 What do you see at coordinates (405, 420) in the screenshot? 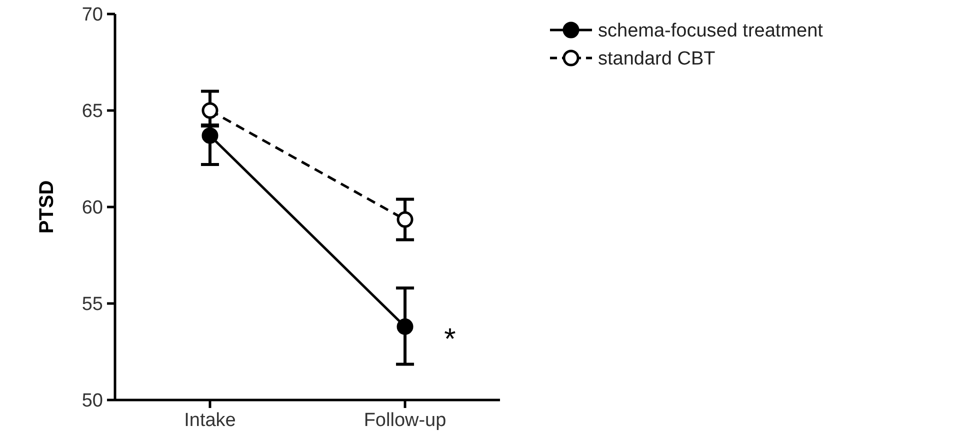
I see `x-tick-label: Follow-up` at bounding box center [405, 420].